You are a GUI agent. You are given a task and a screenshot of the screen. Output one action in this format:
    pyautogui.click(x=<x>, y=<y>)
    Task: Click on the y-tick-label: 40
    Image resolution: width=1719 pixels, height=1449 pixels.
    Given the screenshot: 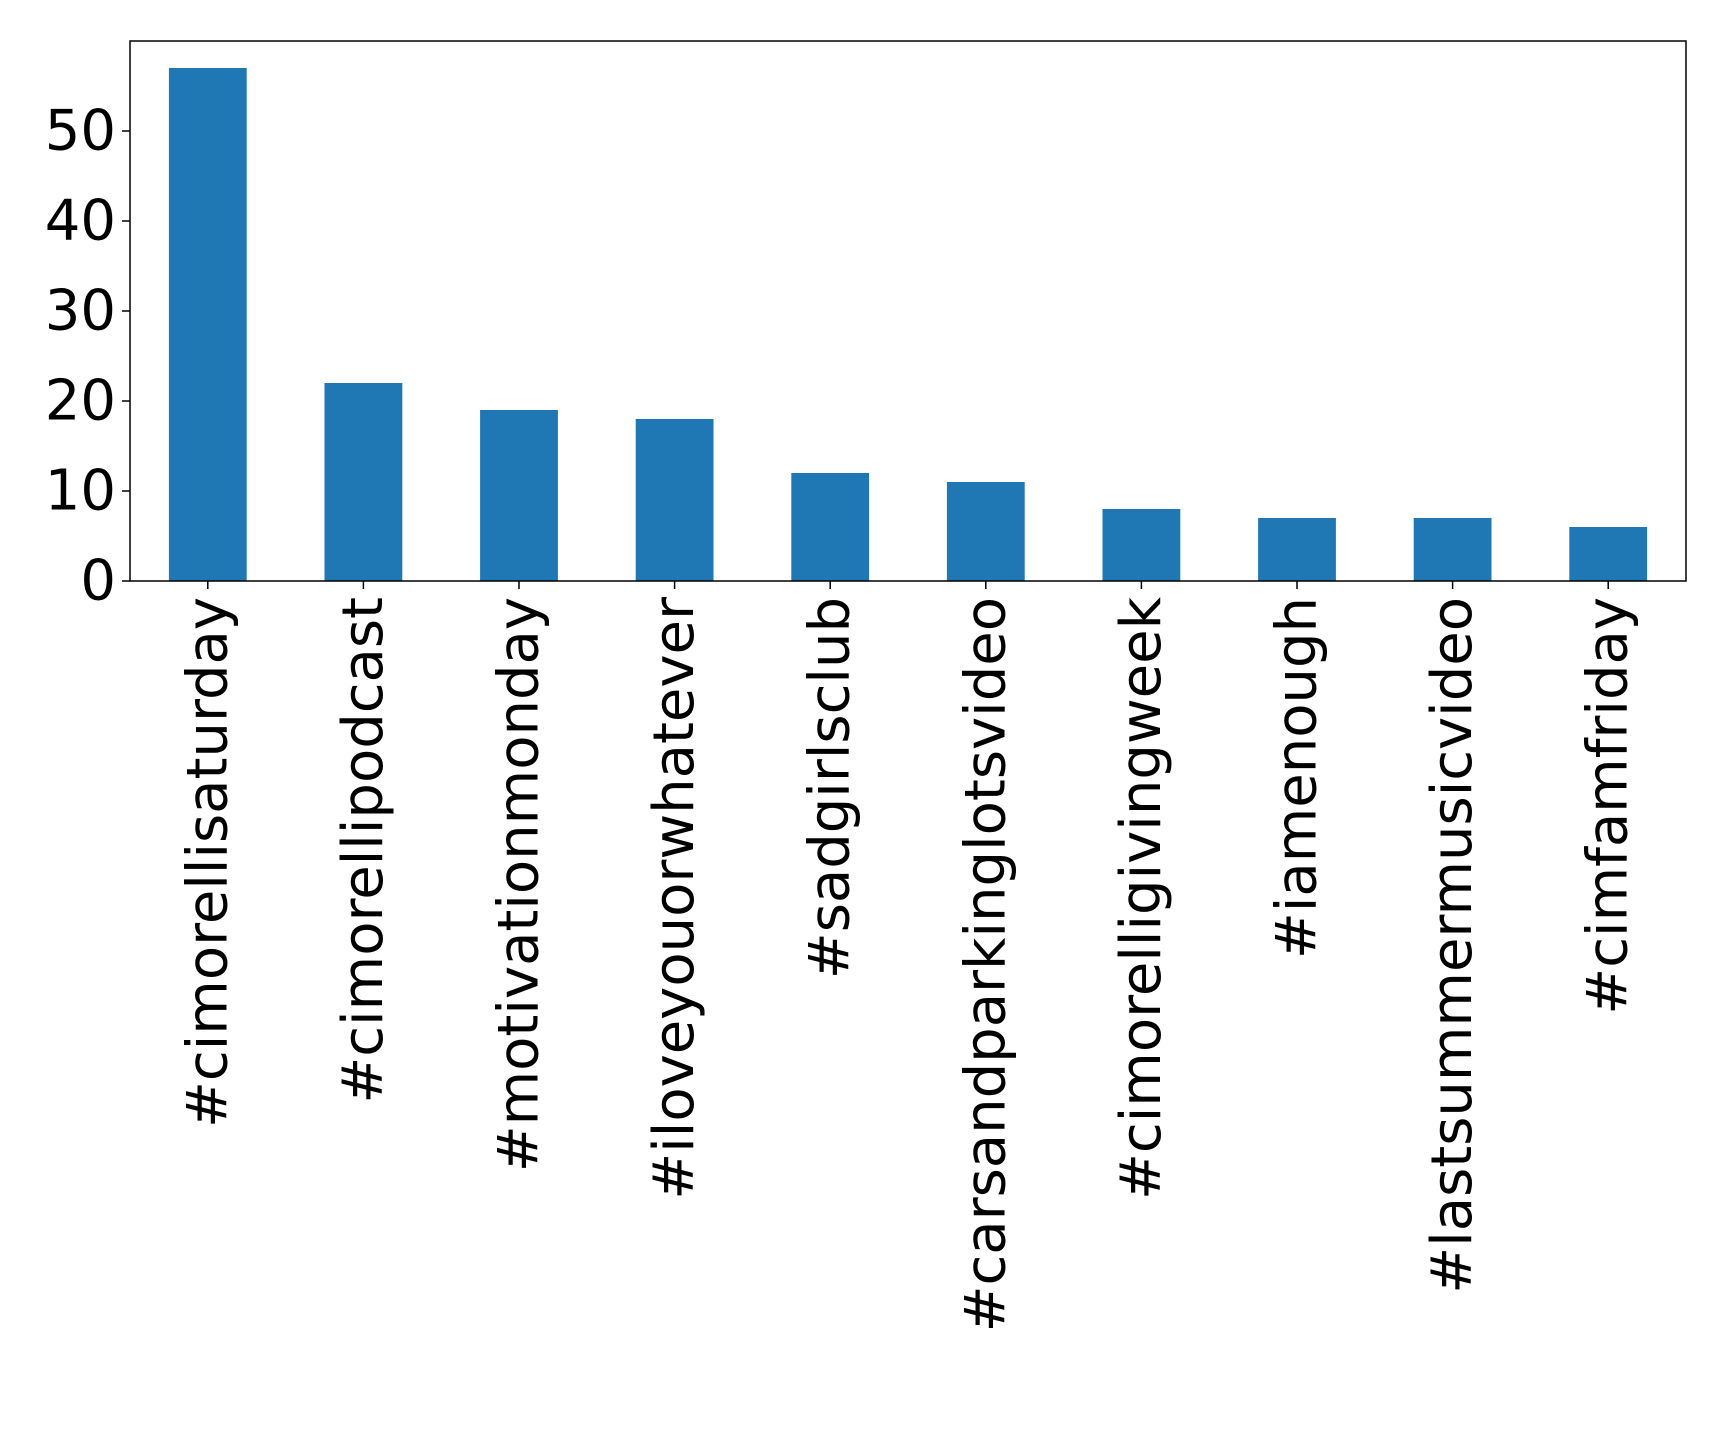 What is the action you would take?
    pyautogui.click(x=80, y=221)
    